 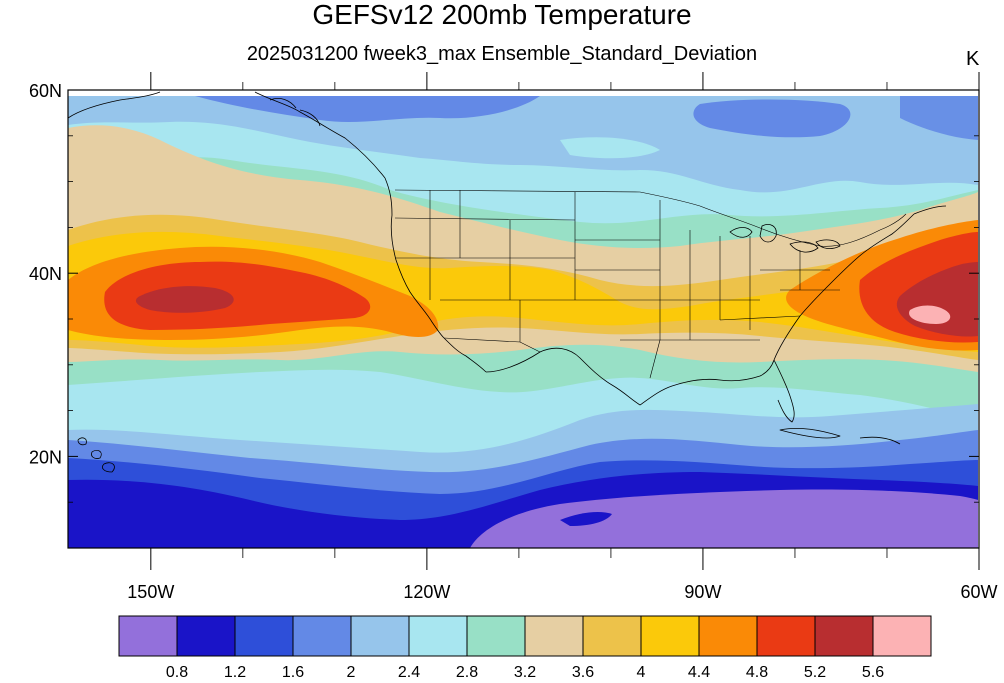 I want to click on state-borders, so click(x=650, y=284).